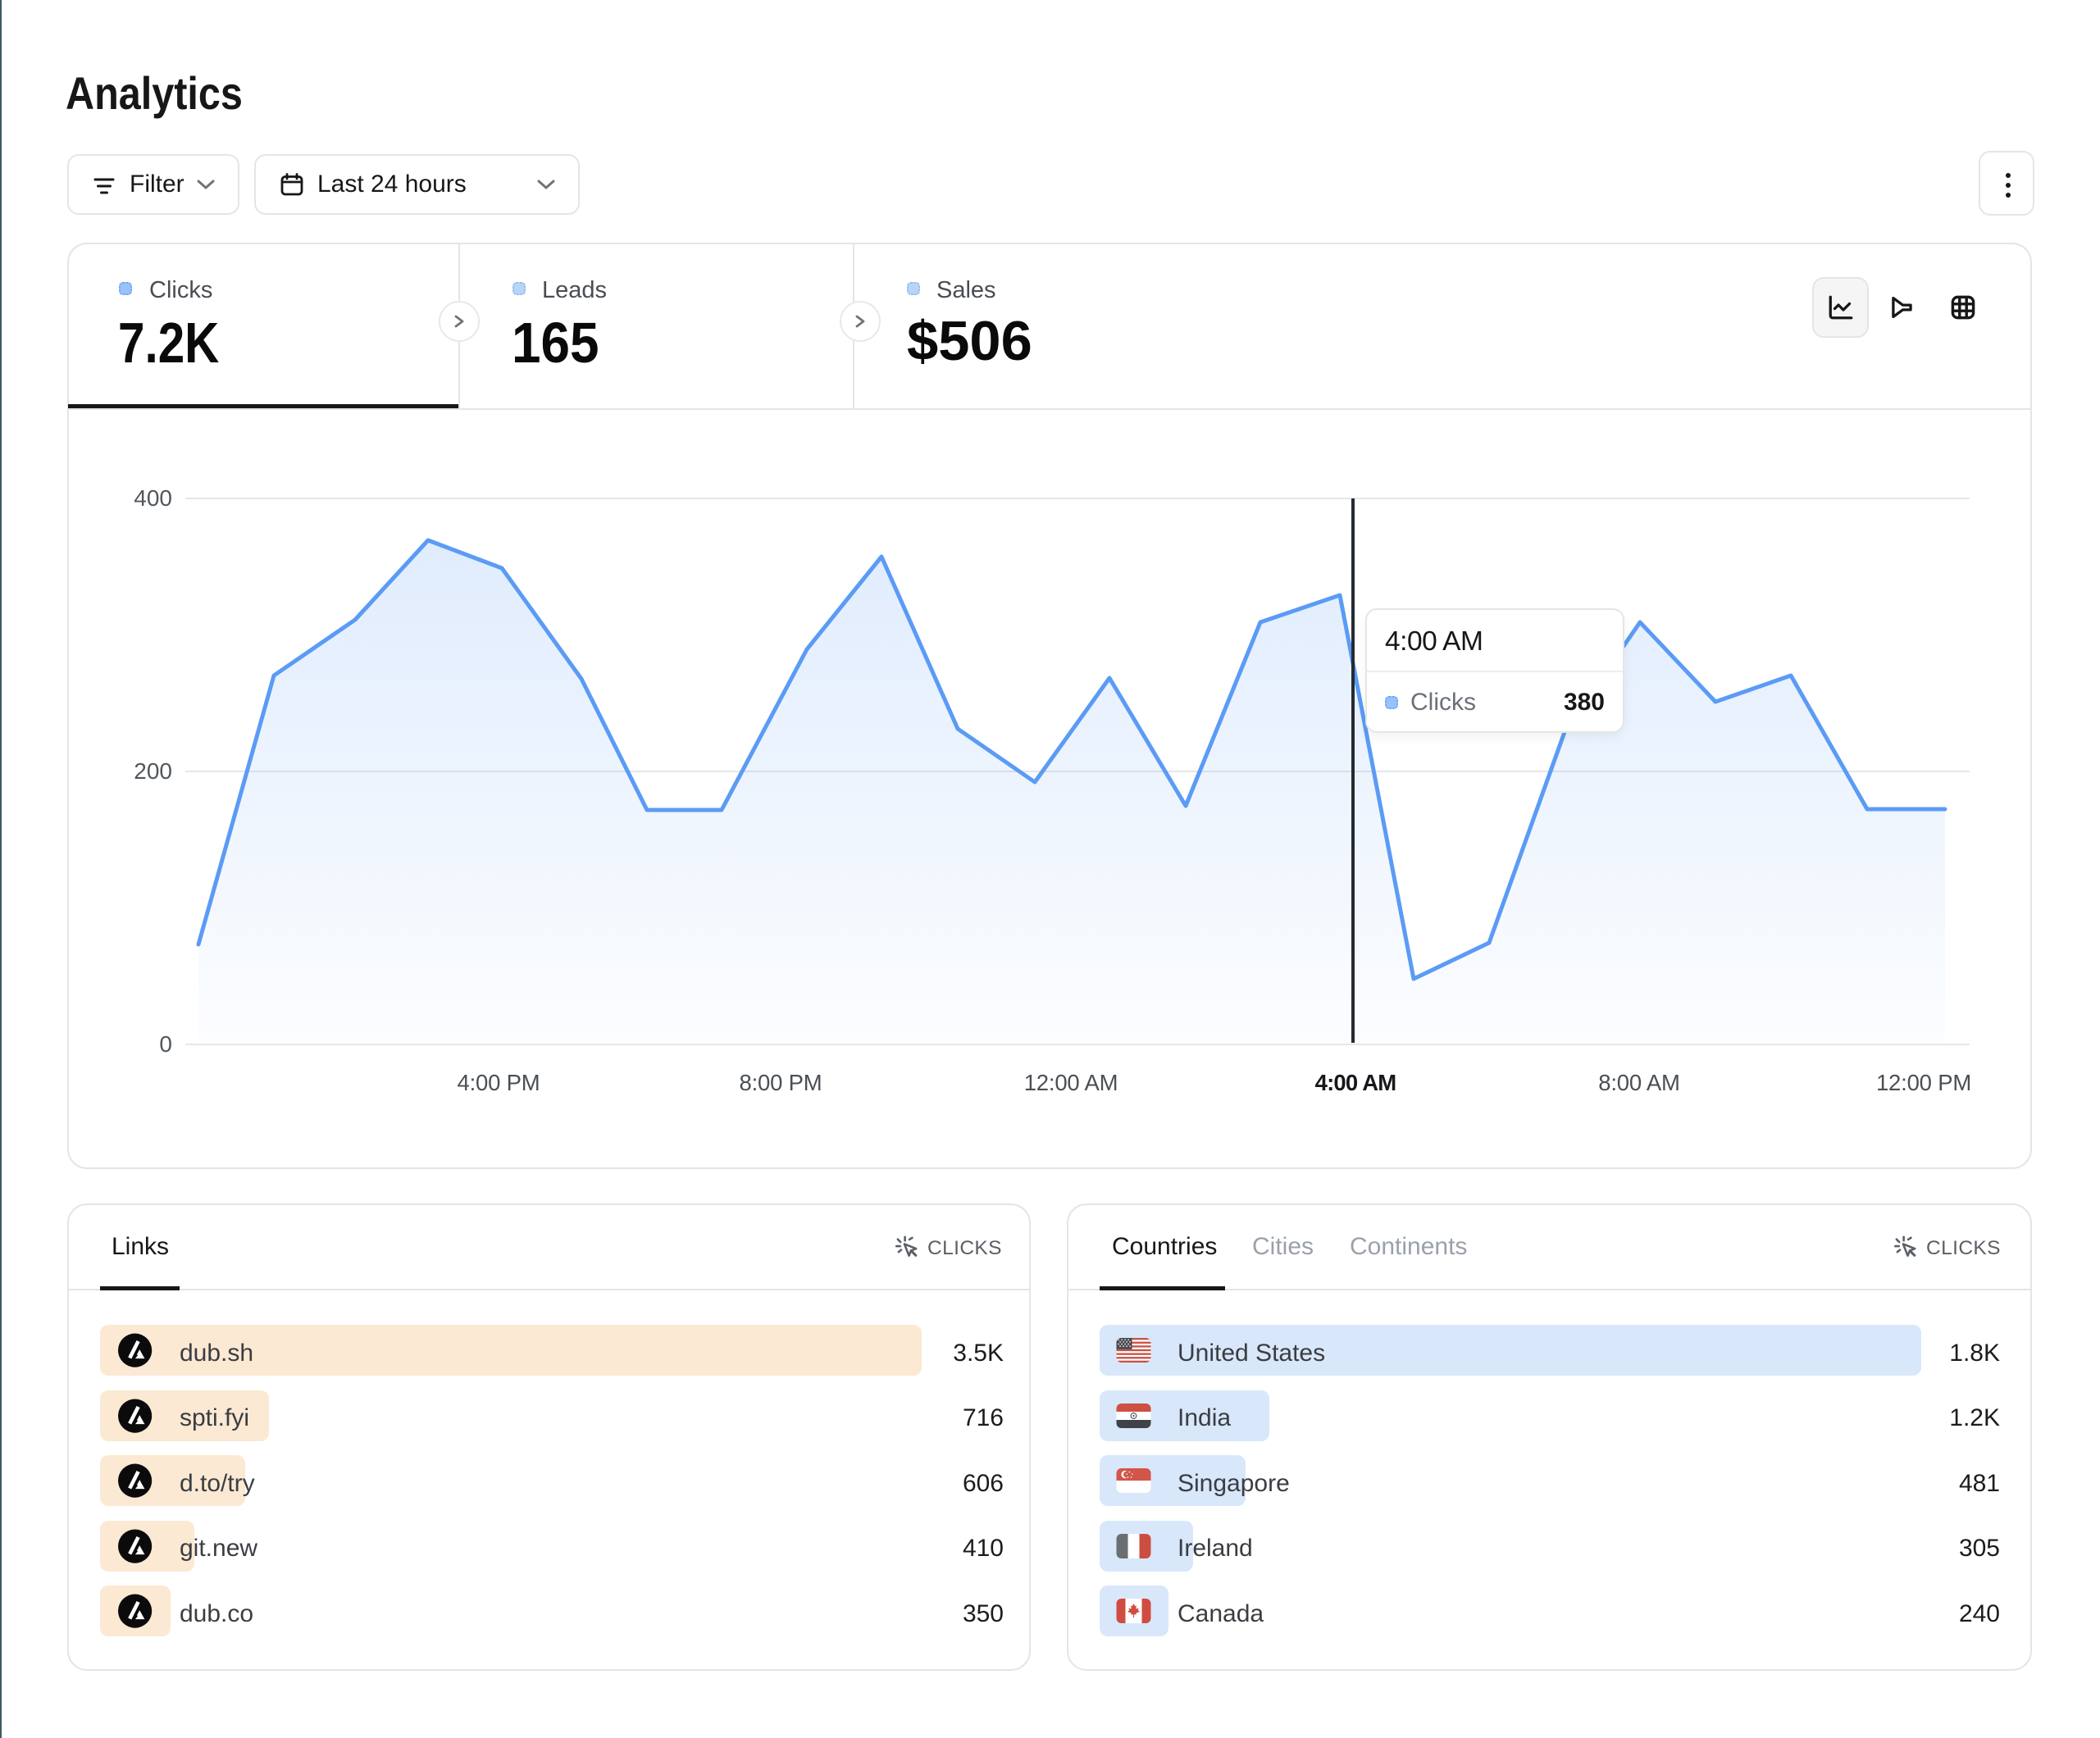 Image resolution: width=2100 pixels, height=1738 pixels. Describe the element at coordinates (1204, 1417) in the screenshot. I see `svg-text: India` at that location.